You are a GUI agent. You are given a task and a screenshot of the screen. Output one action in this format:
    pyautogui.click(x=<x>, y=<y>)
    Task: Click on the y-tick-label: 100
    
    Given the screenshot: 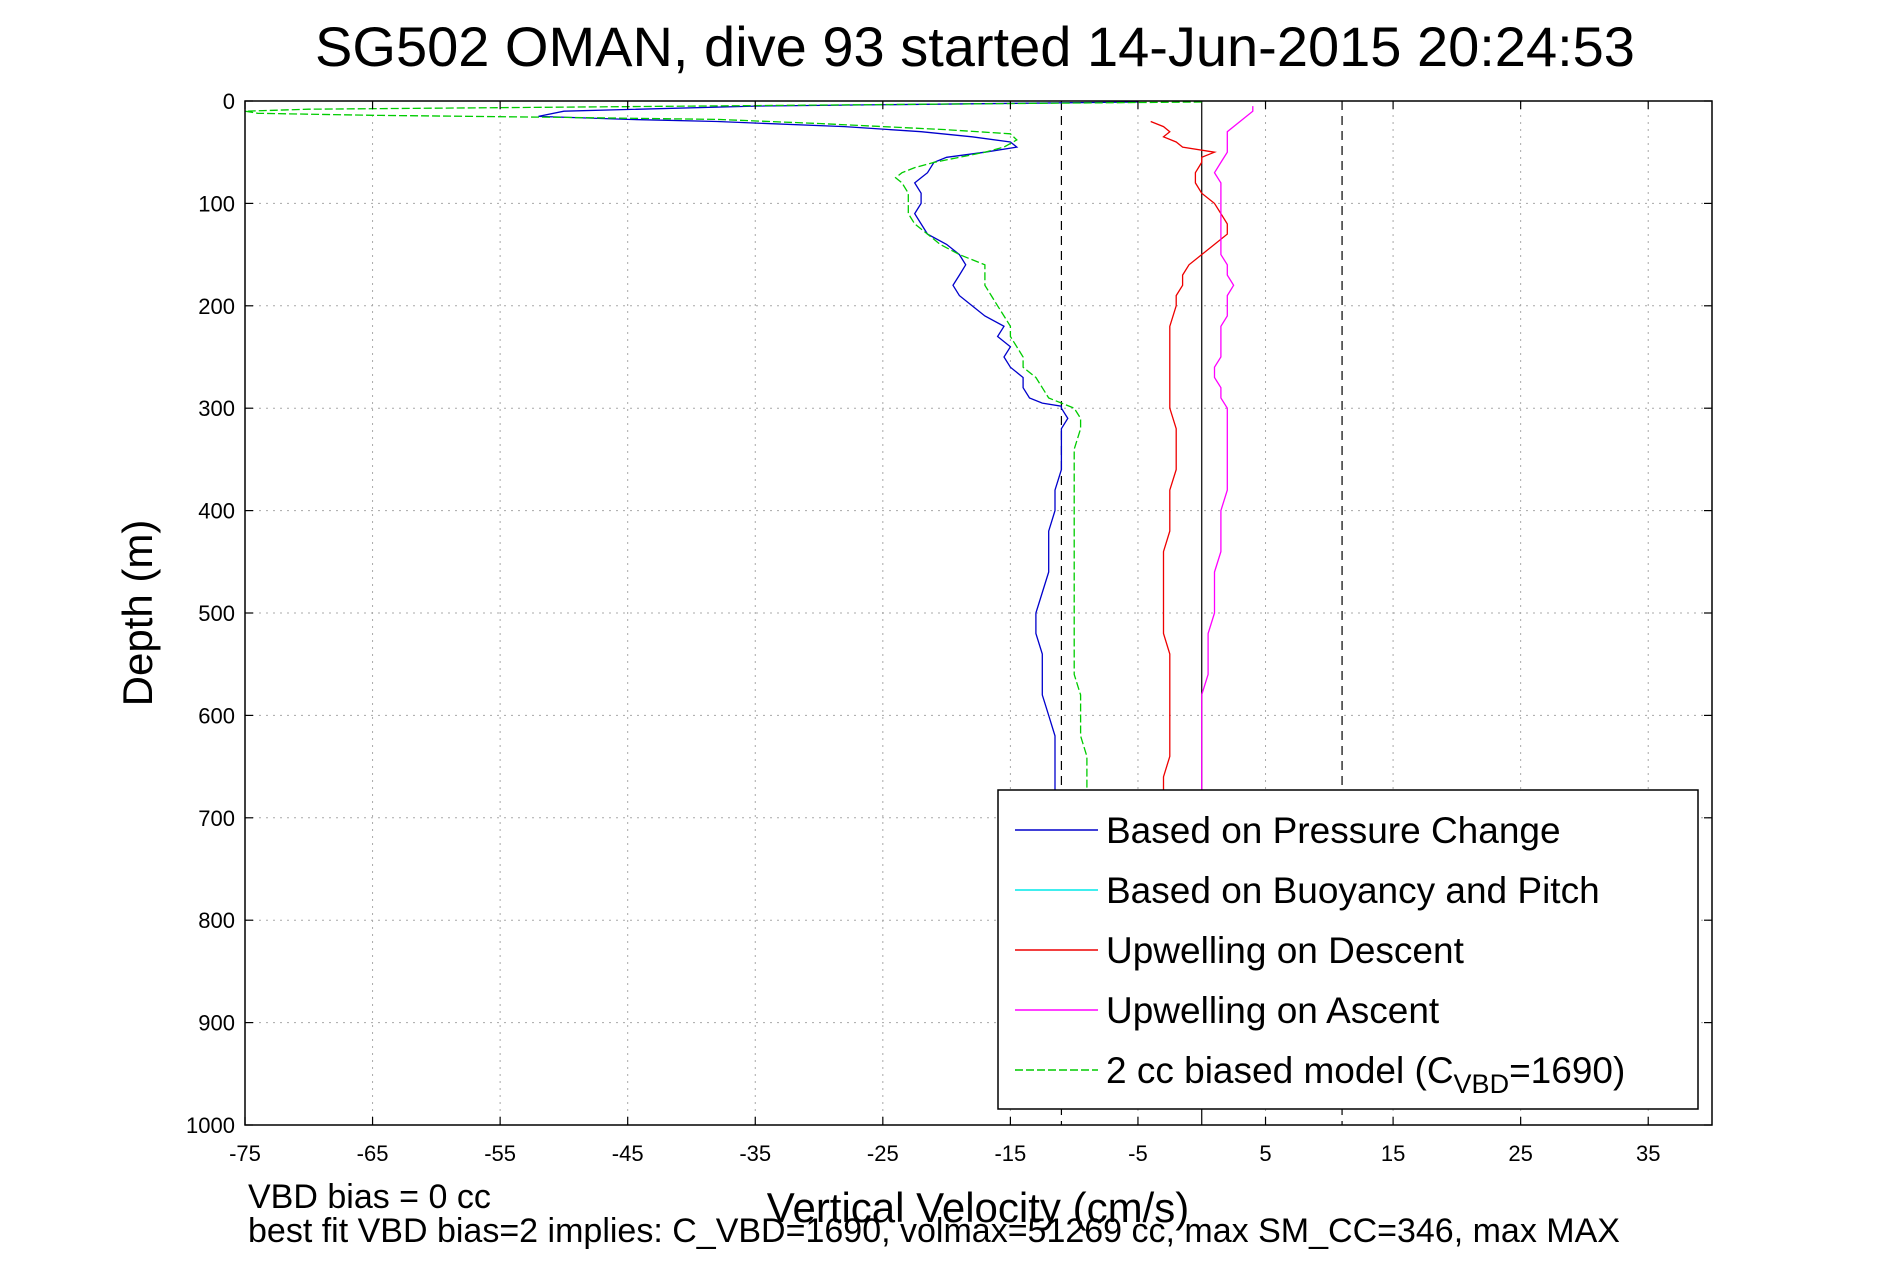 What is the action you would take?
    pyautogui.click(x=216, y=203)
    